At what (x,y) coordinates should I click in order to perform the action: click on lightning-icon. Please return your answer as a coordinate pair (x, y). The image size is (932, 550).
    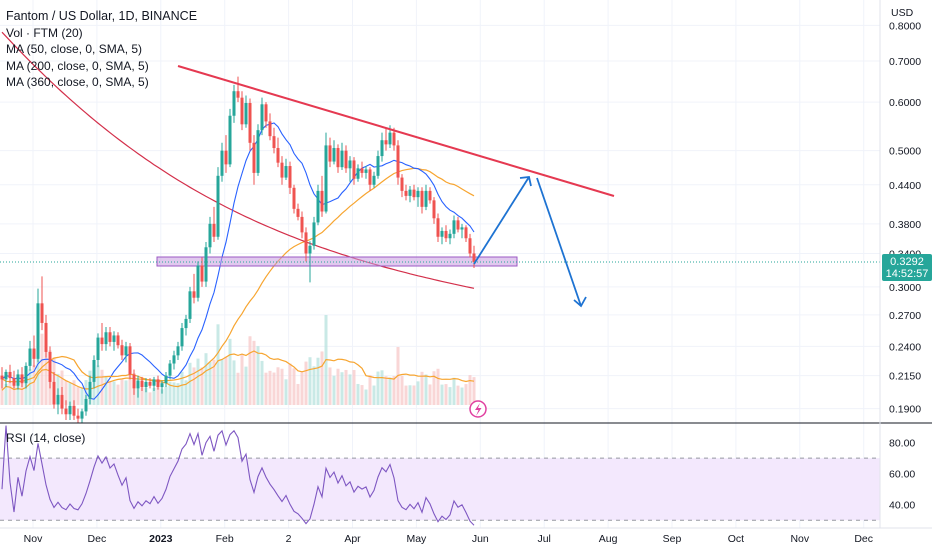
    Looking at the image, I should click on (478, 409).